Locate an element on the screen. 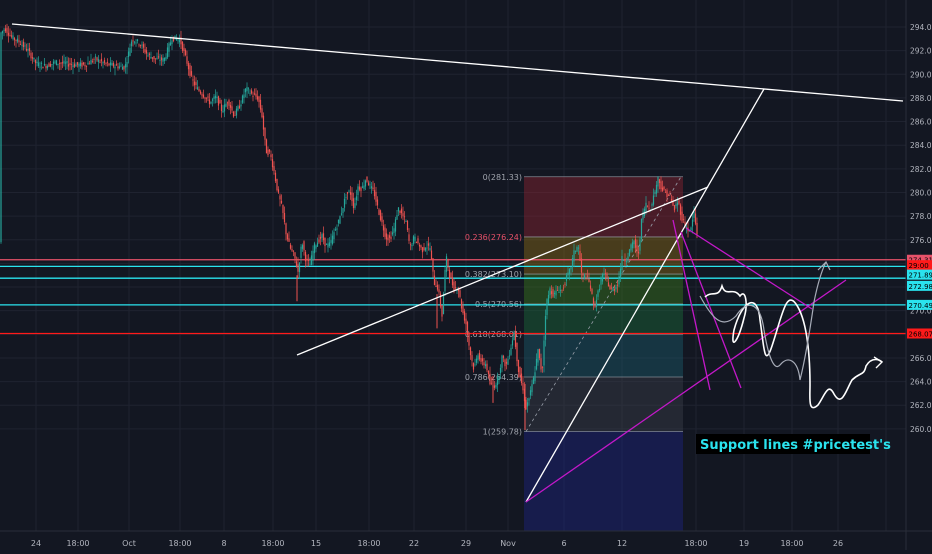 Image resolution: width=932 pixels, height=554 pixels. x-tick-label: Nov is located at coordinates (508, 543).